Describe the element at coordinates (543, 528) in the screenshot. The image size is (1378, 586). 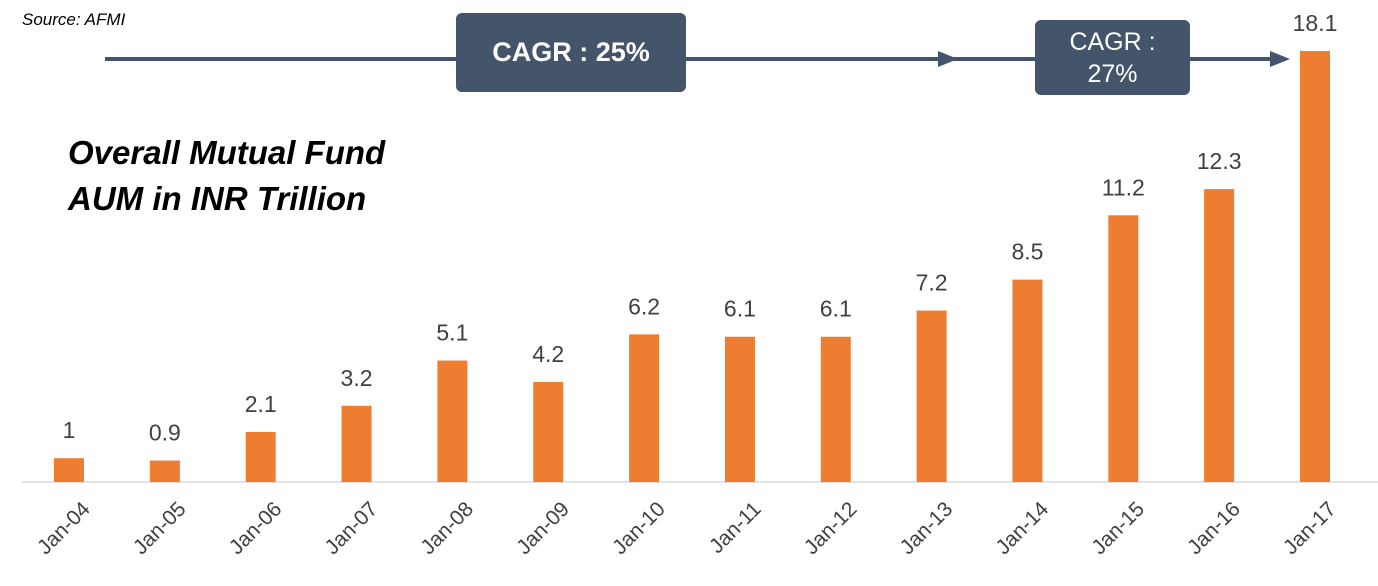
I see `x-tick-label: Jan-09` at that location.